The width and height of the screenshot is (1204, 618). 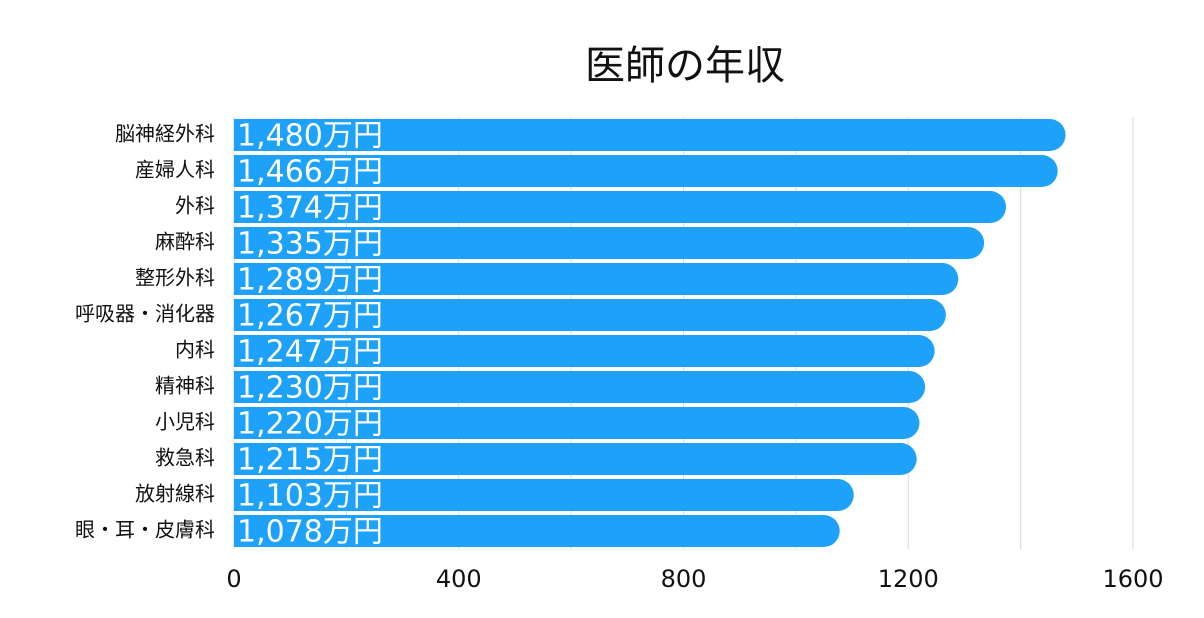 What do you see at coordinates (185, 386) in the screenshot?
I see `y-tick-label: 精神科` at bounding box center [185, 386].